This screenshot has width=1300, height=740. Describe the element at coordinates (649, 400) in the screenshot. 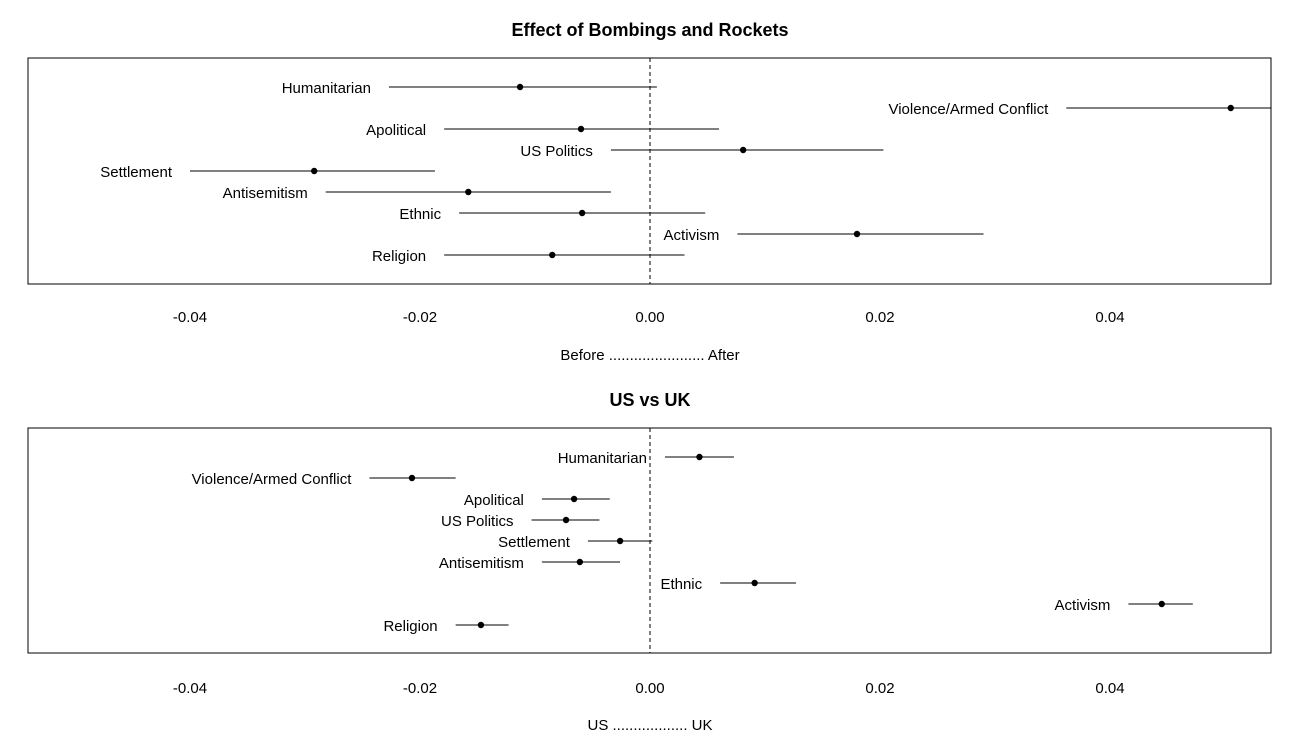

I see `chart-title: US vs UK` at that location.